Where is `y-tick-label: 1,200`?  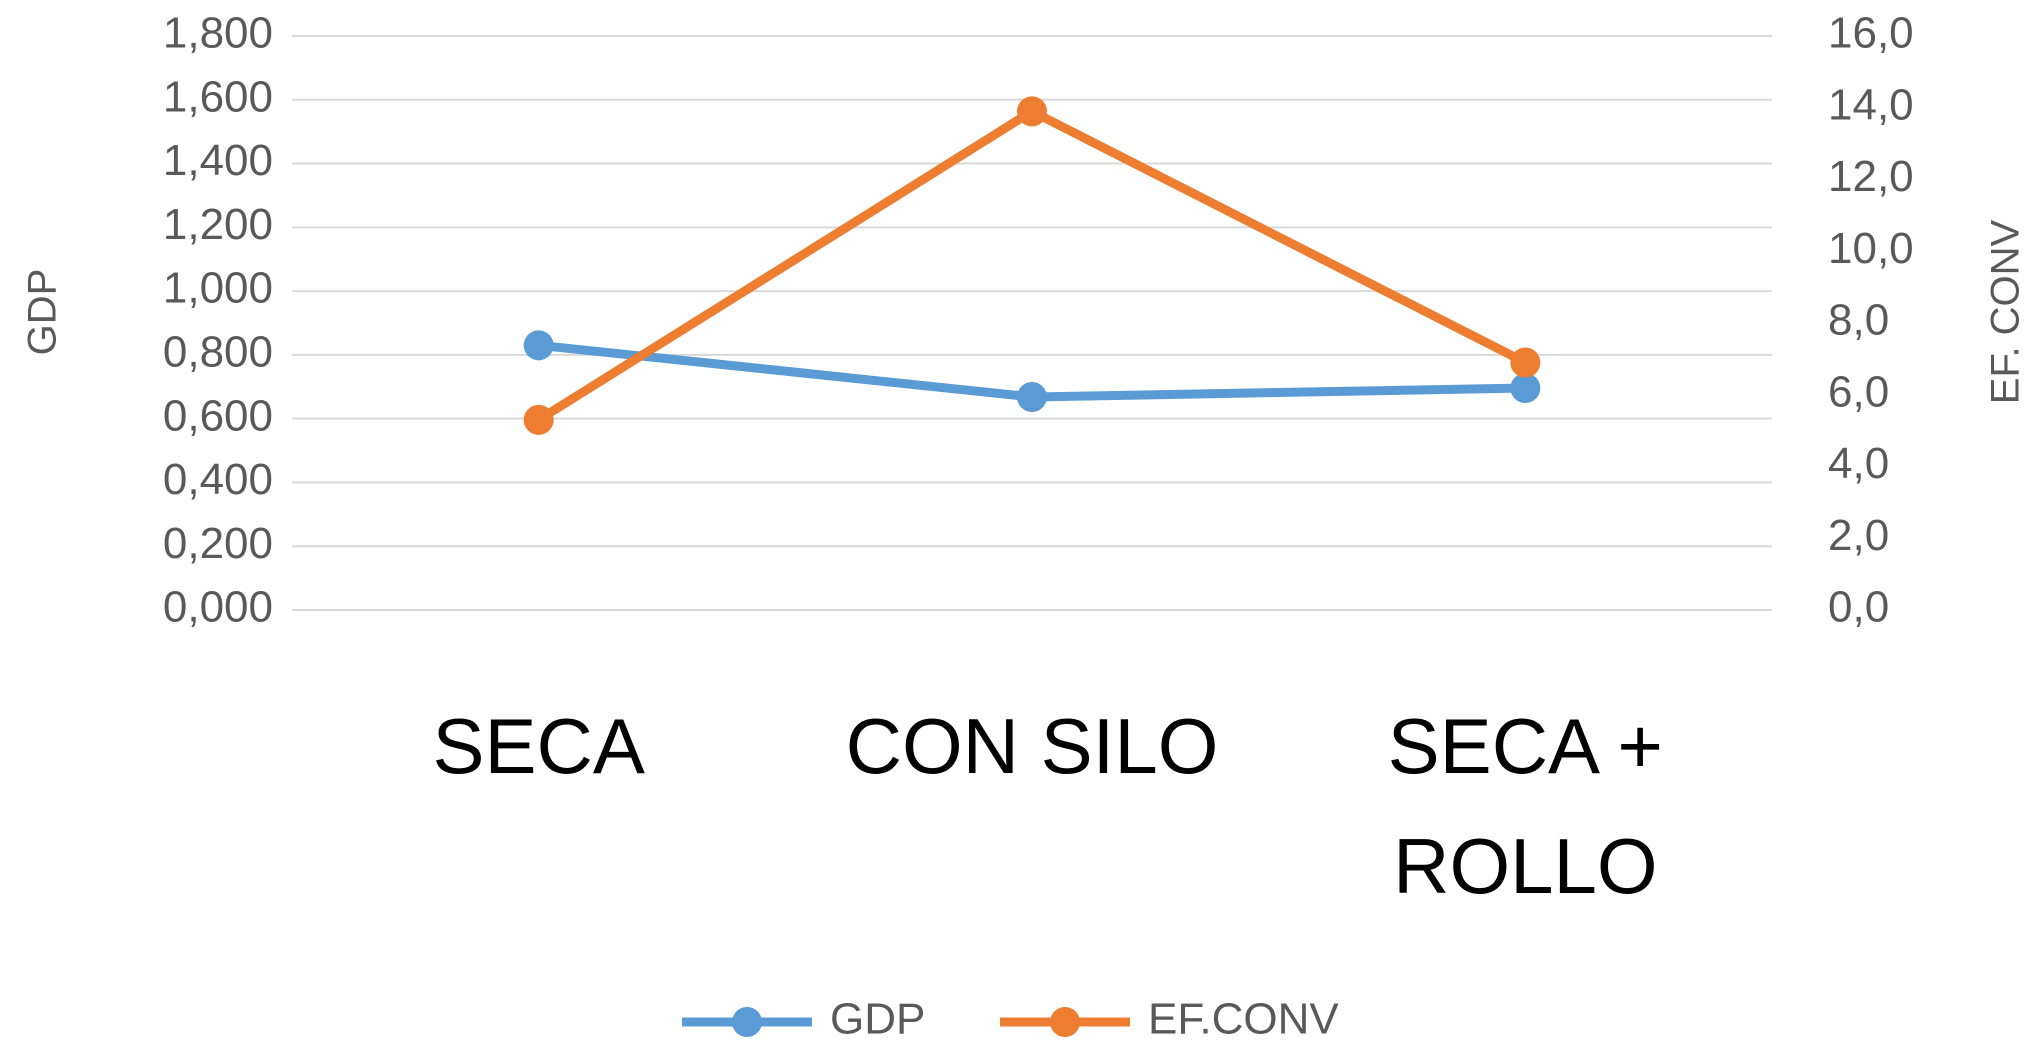
y-tick-label: 1,200 is located at coordinates (218, 224).